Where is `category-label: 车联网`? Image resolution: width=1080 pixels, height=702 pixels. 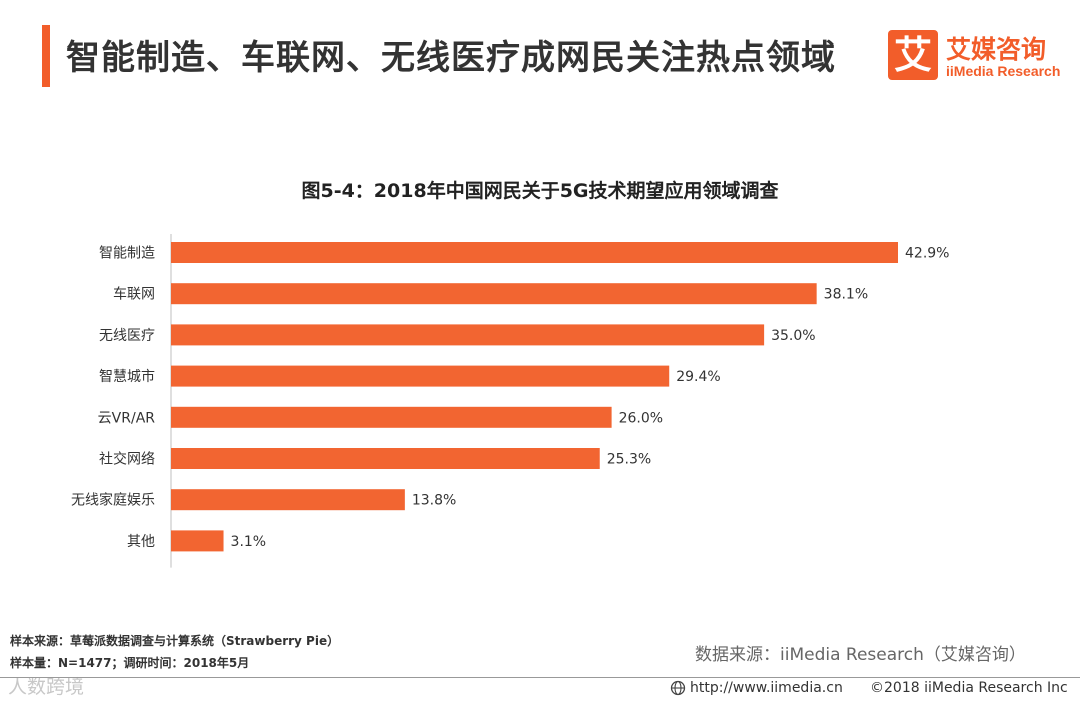
category-label: 车联网 is located at coordinates (134, 294).